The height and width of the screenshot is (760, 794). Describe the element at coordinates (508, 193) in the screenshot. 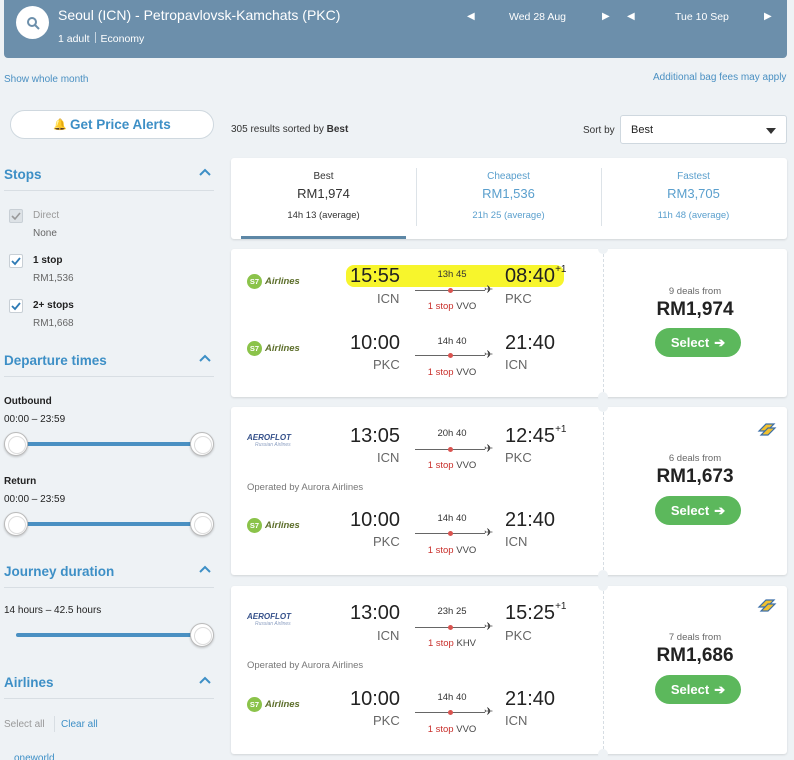

I see `tab-cheapest-price: RM1,536` at that location.